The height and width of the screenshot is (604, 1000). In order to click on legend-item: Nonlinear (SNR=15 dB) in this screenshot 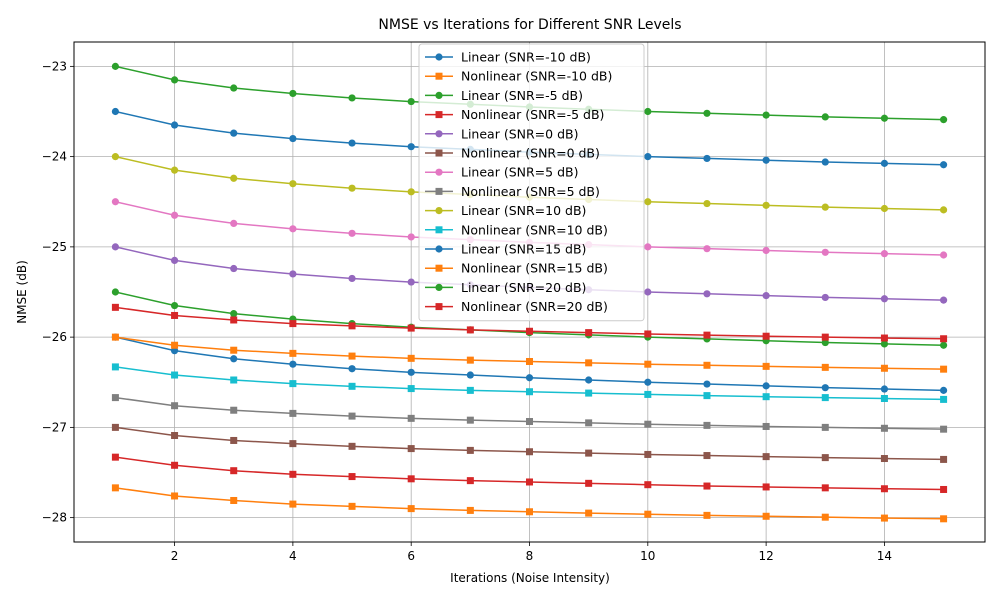, I will do `click(516, 268)`.